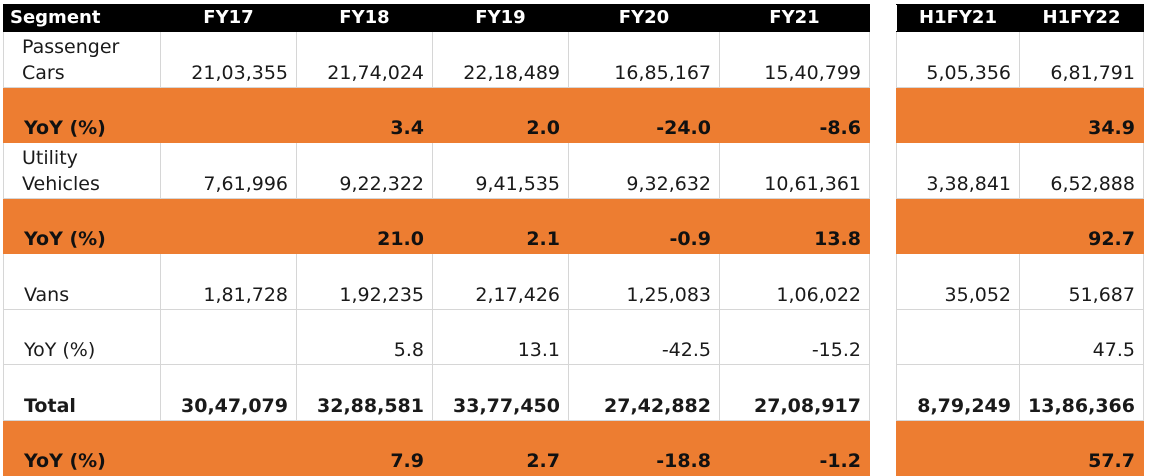 This screenshot has width=1149, height=476. I want to click on table-row: 92.7, so click(1020, 225).